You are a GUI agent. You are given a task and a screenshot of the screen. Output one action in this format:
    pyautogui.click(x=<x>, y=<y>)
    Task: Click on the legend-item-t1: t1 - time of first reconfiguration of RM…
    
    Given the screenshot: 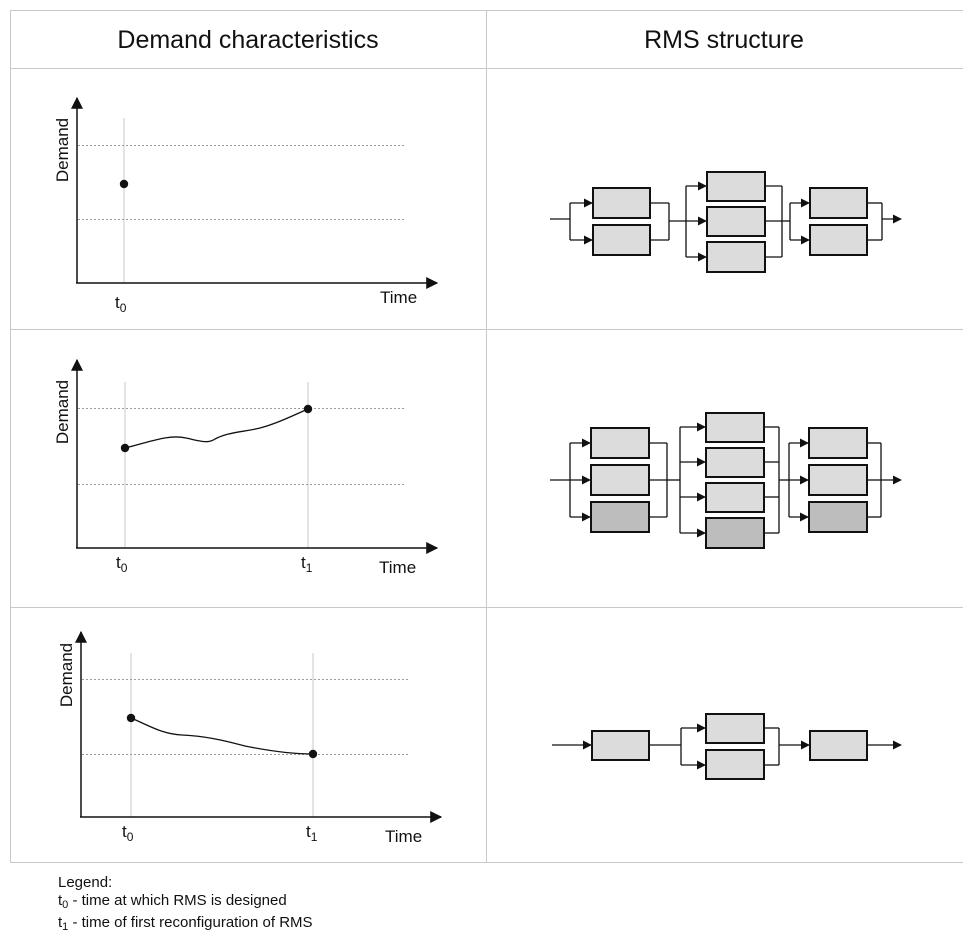 What is the action you would take?
    pyautogui.click(x=185, y=923)
    